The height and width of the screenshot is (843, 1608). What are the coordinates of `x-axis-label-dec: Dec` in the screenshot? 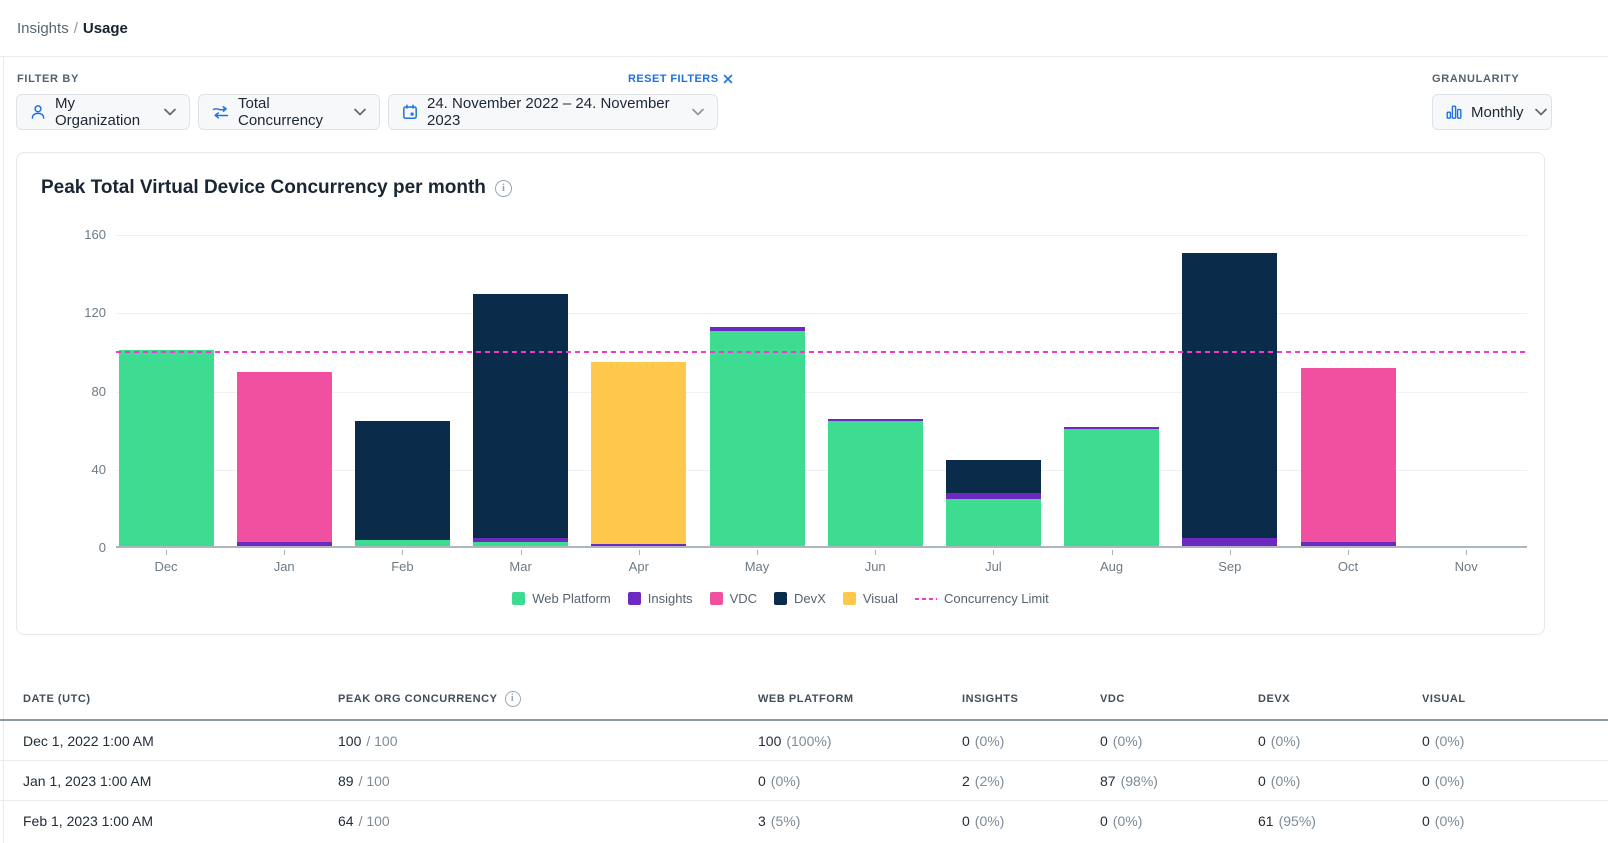 It's located at (166, 566).